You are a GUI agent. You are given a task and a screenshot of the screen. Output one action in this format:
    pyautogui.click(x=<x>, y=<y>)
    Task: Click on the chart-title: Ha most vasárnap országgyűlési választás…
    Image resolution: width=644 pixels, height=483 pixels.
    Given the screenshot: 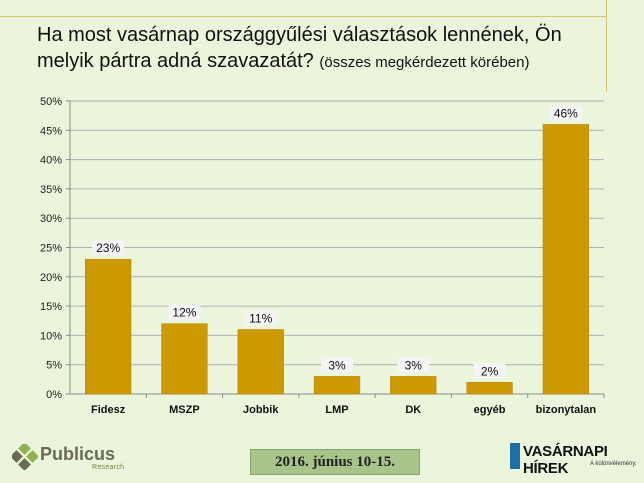 What is the action you would take?
    pyautogui.click(x=317, y=49)
    